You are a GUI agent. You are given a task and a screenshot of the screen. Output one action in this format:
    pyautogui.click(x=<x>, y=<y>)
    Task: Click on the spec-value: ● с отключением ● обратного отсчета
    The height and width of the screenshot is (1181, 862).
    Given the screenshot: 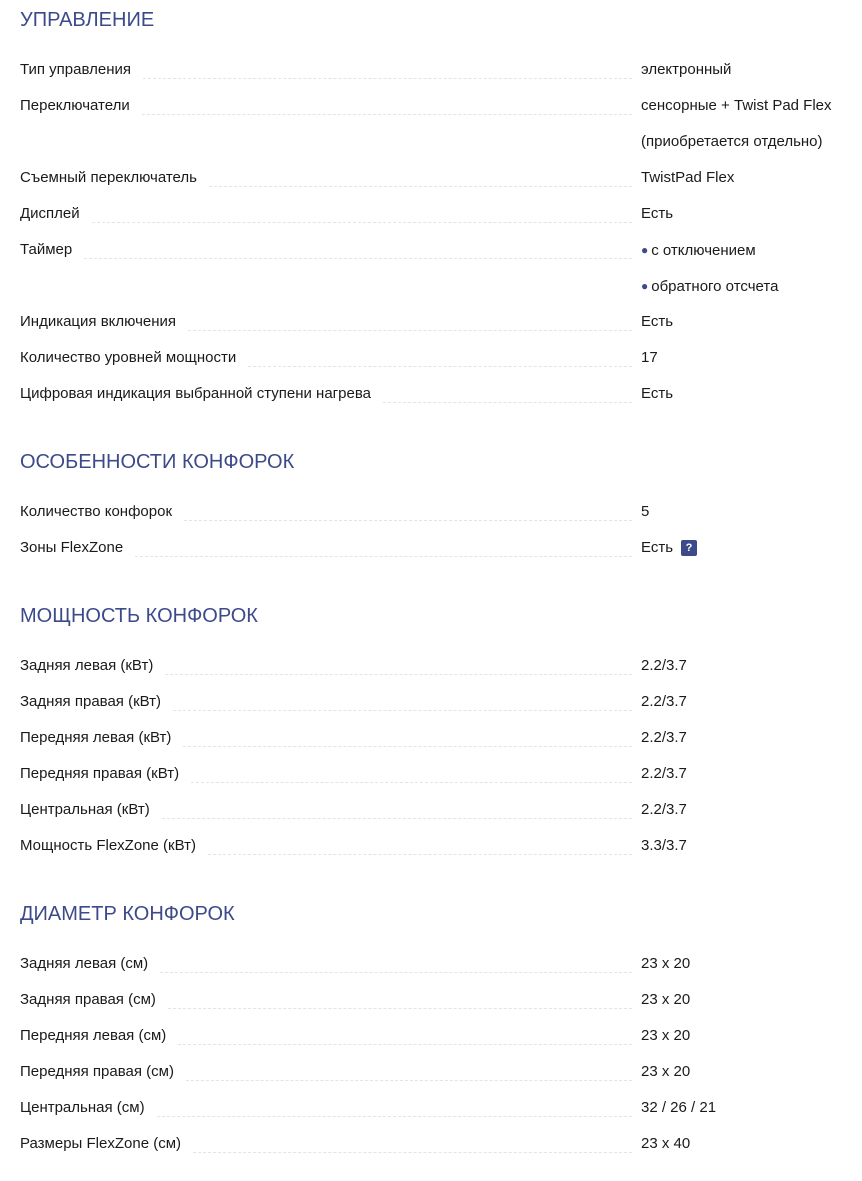 What is the action you would take?
    pyautogui.click(x=751, y=268)
    